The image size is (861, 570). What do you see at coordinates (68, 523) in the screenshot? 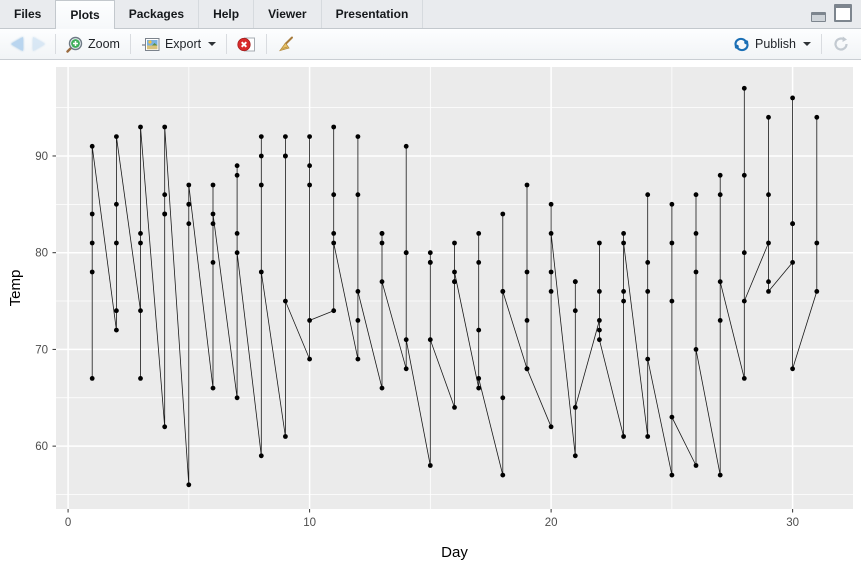
I see `x-tick-label: 0` at bounding box center [68, 523].